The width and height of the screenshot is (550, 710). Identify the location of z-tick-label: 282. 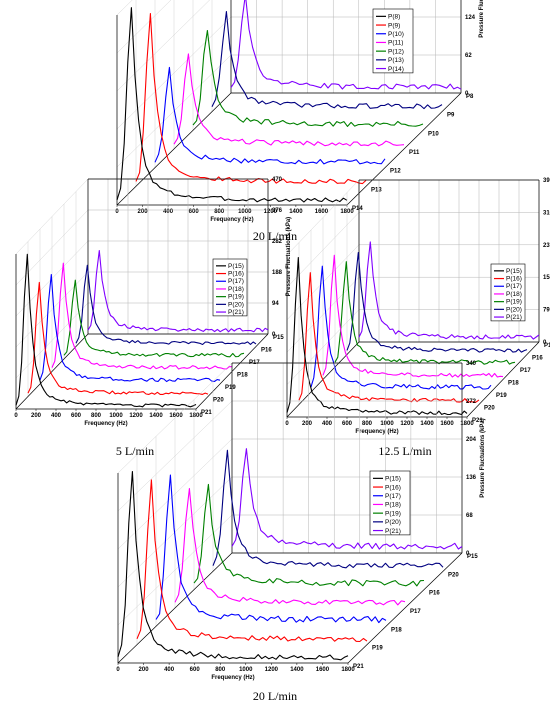
(277, 242).